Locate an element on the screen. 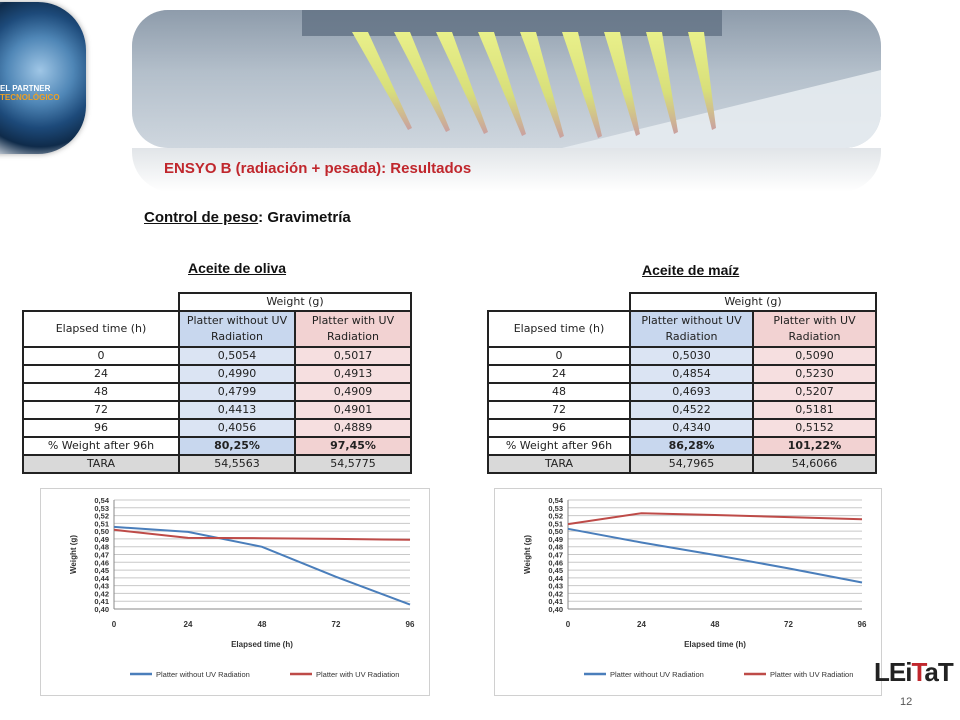 Image resolution: width=960 pixels, height=720 pixels. tara-row: TARA 54,7965 54,6066 is located at coordinates (682, 464).